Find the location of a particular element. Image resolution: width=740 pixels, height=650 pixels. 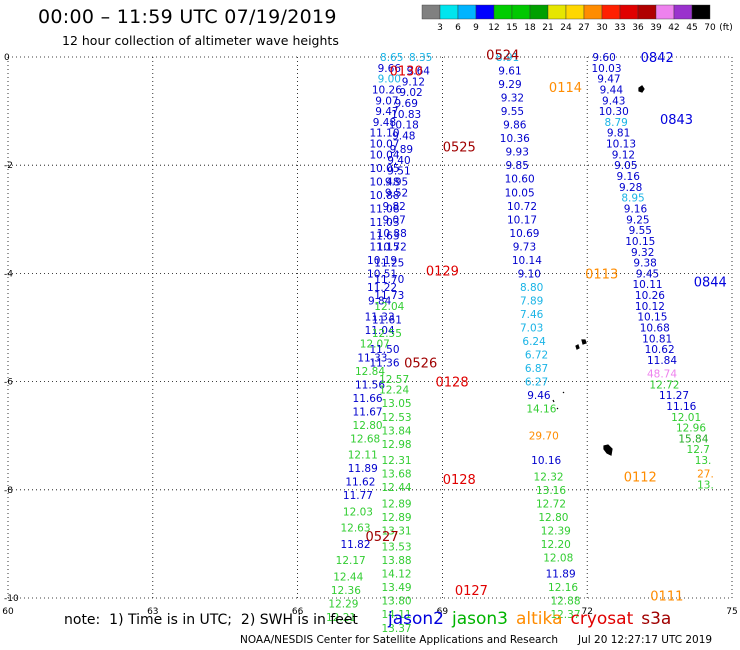

wave-height-value: 9.51 is located at coordinates (398, 172).